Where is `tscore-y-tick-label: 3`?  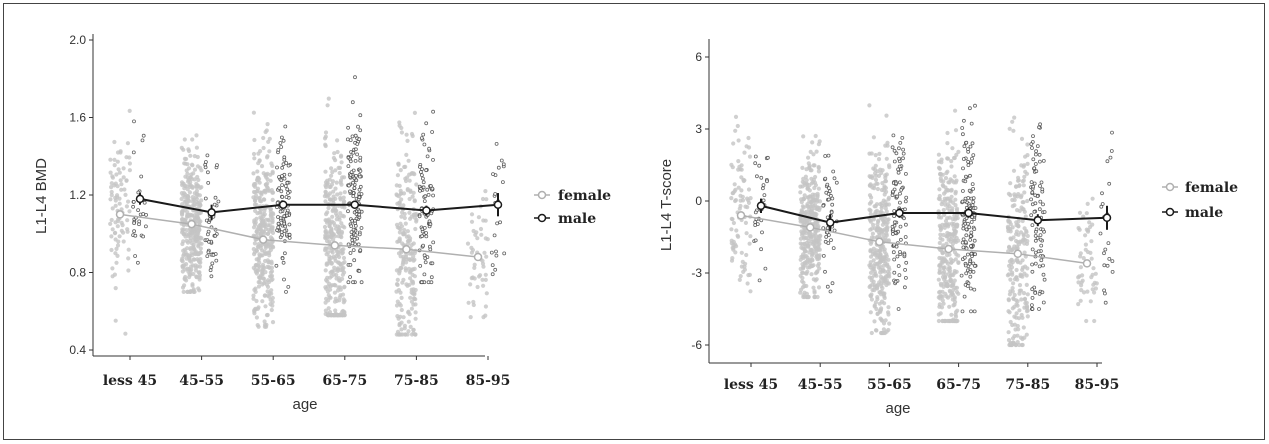
tscore-y-tick-label: 3 is located at coordinates (698, 129).